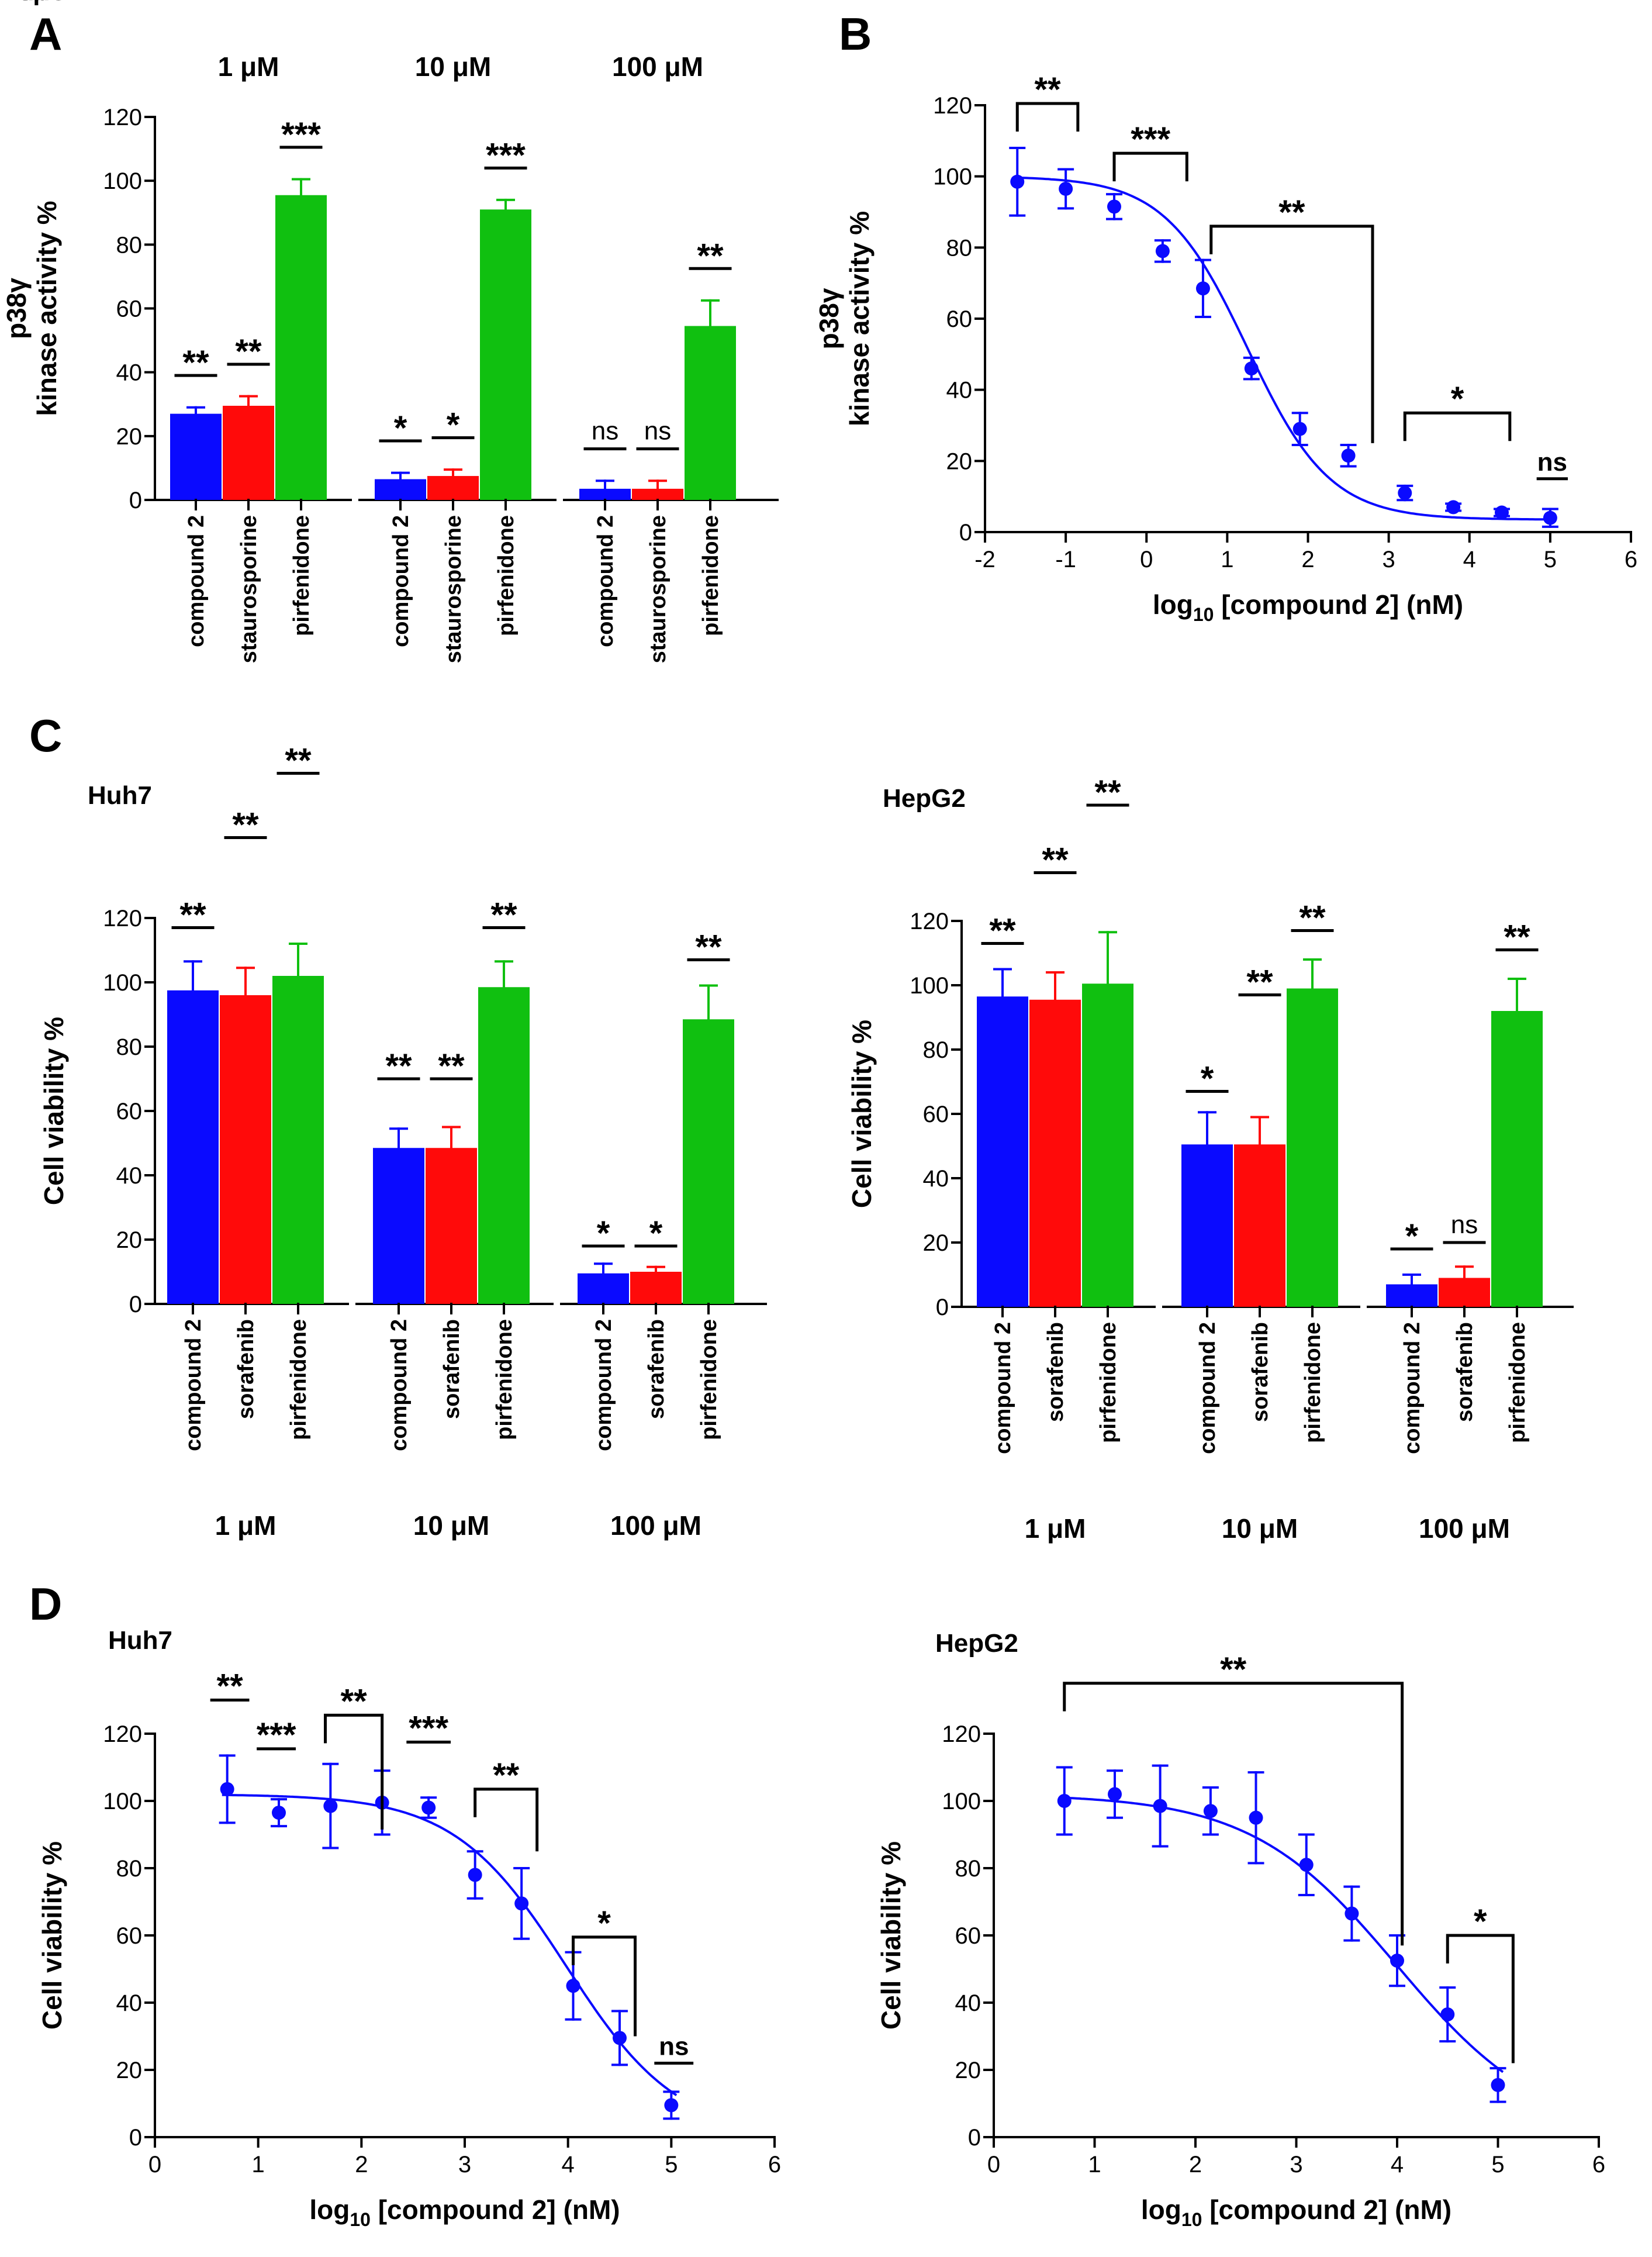 The width and height of the screenshot is (1652, 2257). I want to click on chart-title: HepG2, so click(42, 3).